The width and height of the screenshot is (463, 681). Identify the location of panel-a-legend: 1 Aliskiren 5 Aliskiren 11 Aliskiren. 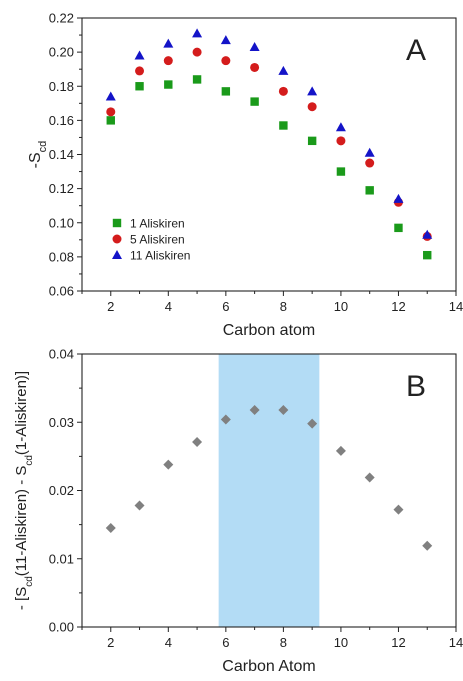
(151, 240).